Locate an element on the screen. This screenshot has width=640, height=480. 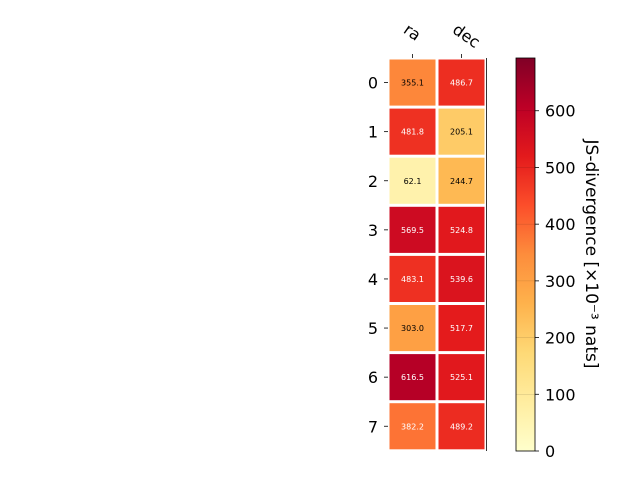
cell-value-label: 483.1 is located at coordinates (412, 279).